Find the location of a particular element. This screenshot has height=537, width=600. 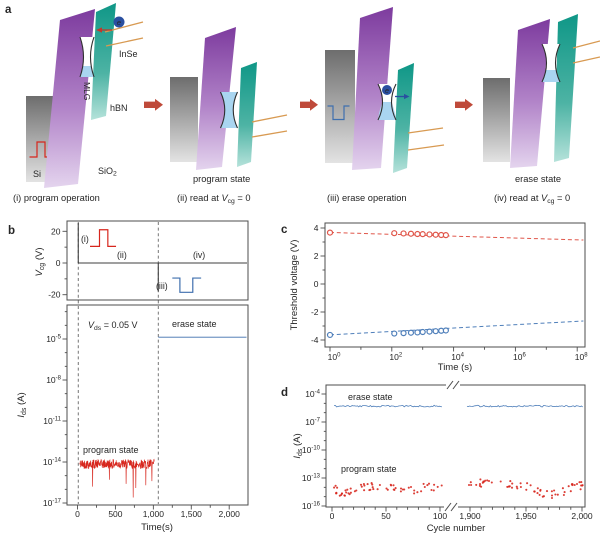

tick-label: 10⁻¹⁴ is located at coordinates (52, 462).